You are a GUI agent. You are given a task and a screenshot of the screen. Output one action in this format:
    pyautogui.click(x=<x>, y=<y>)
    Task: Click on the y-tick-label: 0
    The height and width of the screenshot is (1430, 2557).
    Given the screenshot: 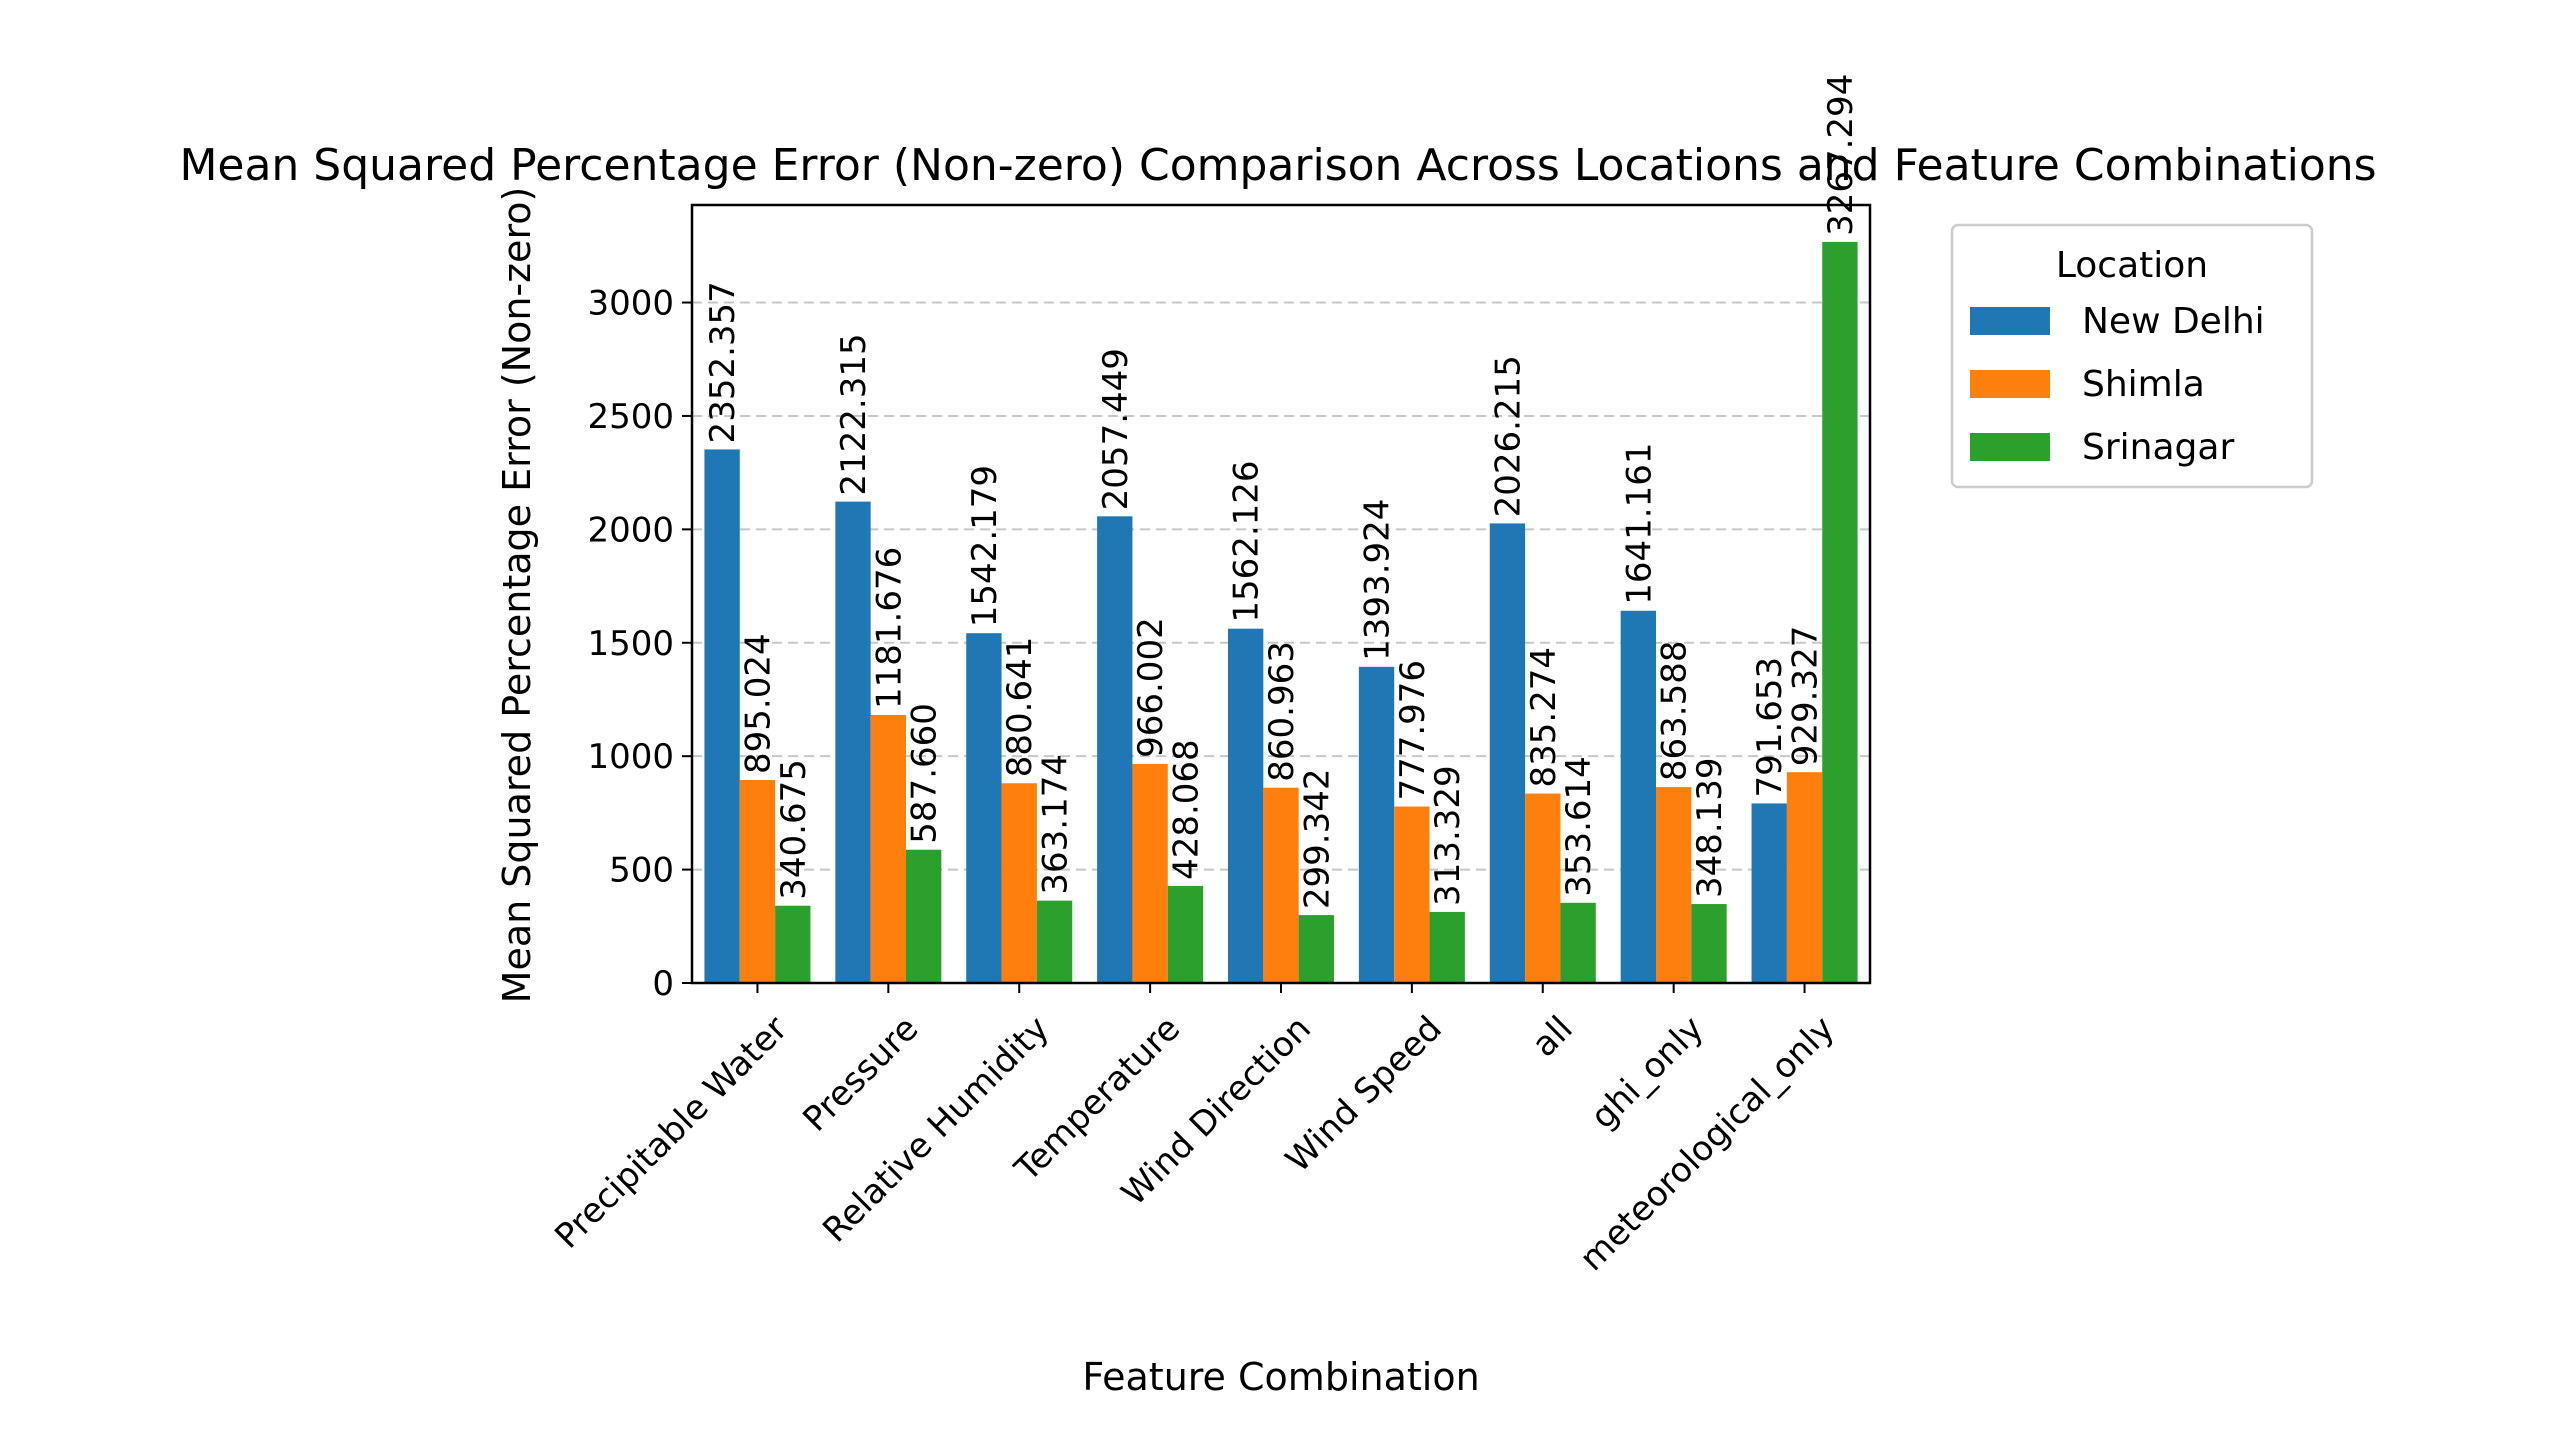 What is the action you would take?
    pyautogui.click(x=663, y=984)
    